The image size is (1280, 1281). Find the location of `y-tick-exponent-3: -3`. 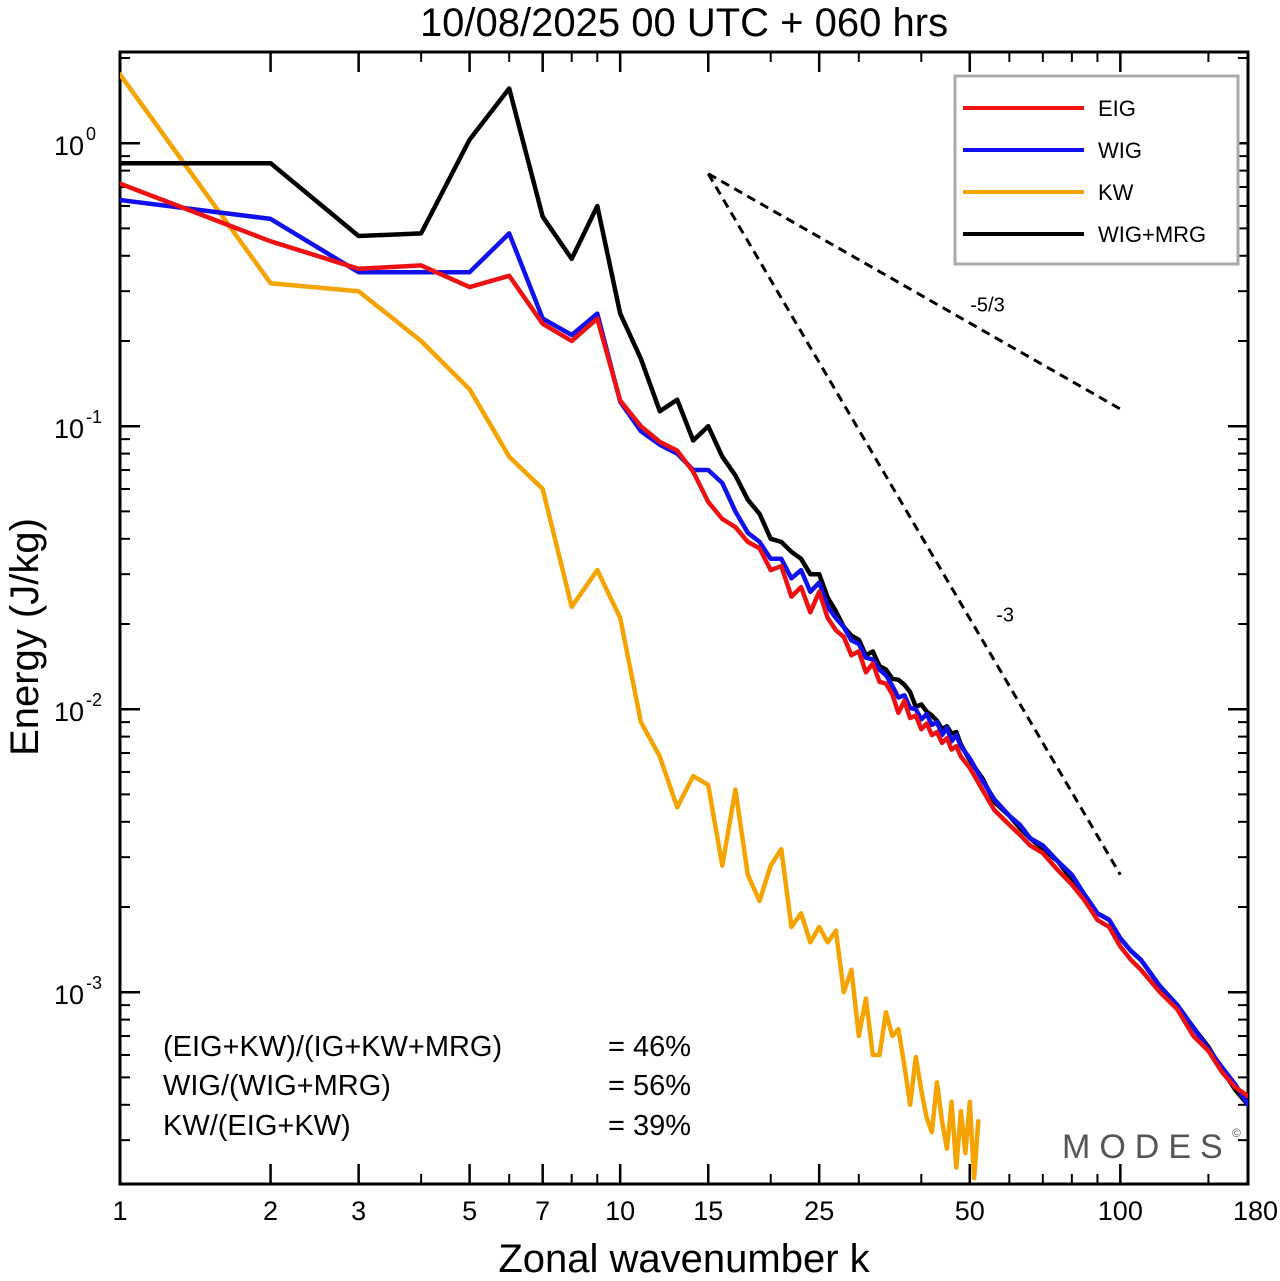

y-tick-exponent-3: -3 is located at coordinates (94, 983).